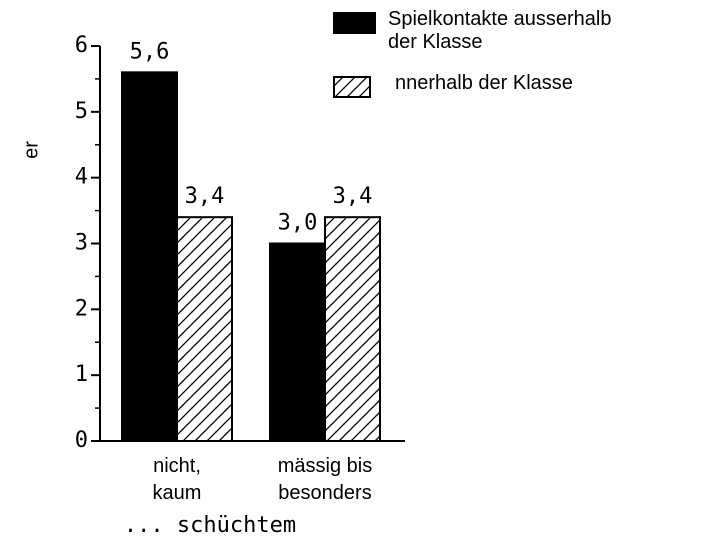 The image size is (723, 556). What do you see at coordinates (81, 243) in the screenshot?
I see `y-tick-label: 3` at bounding box center [81, 243].